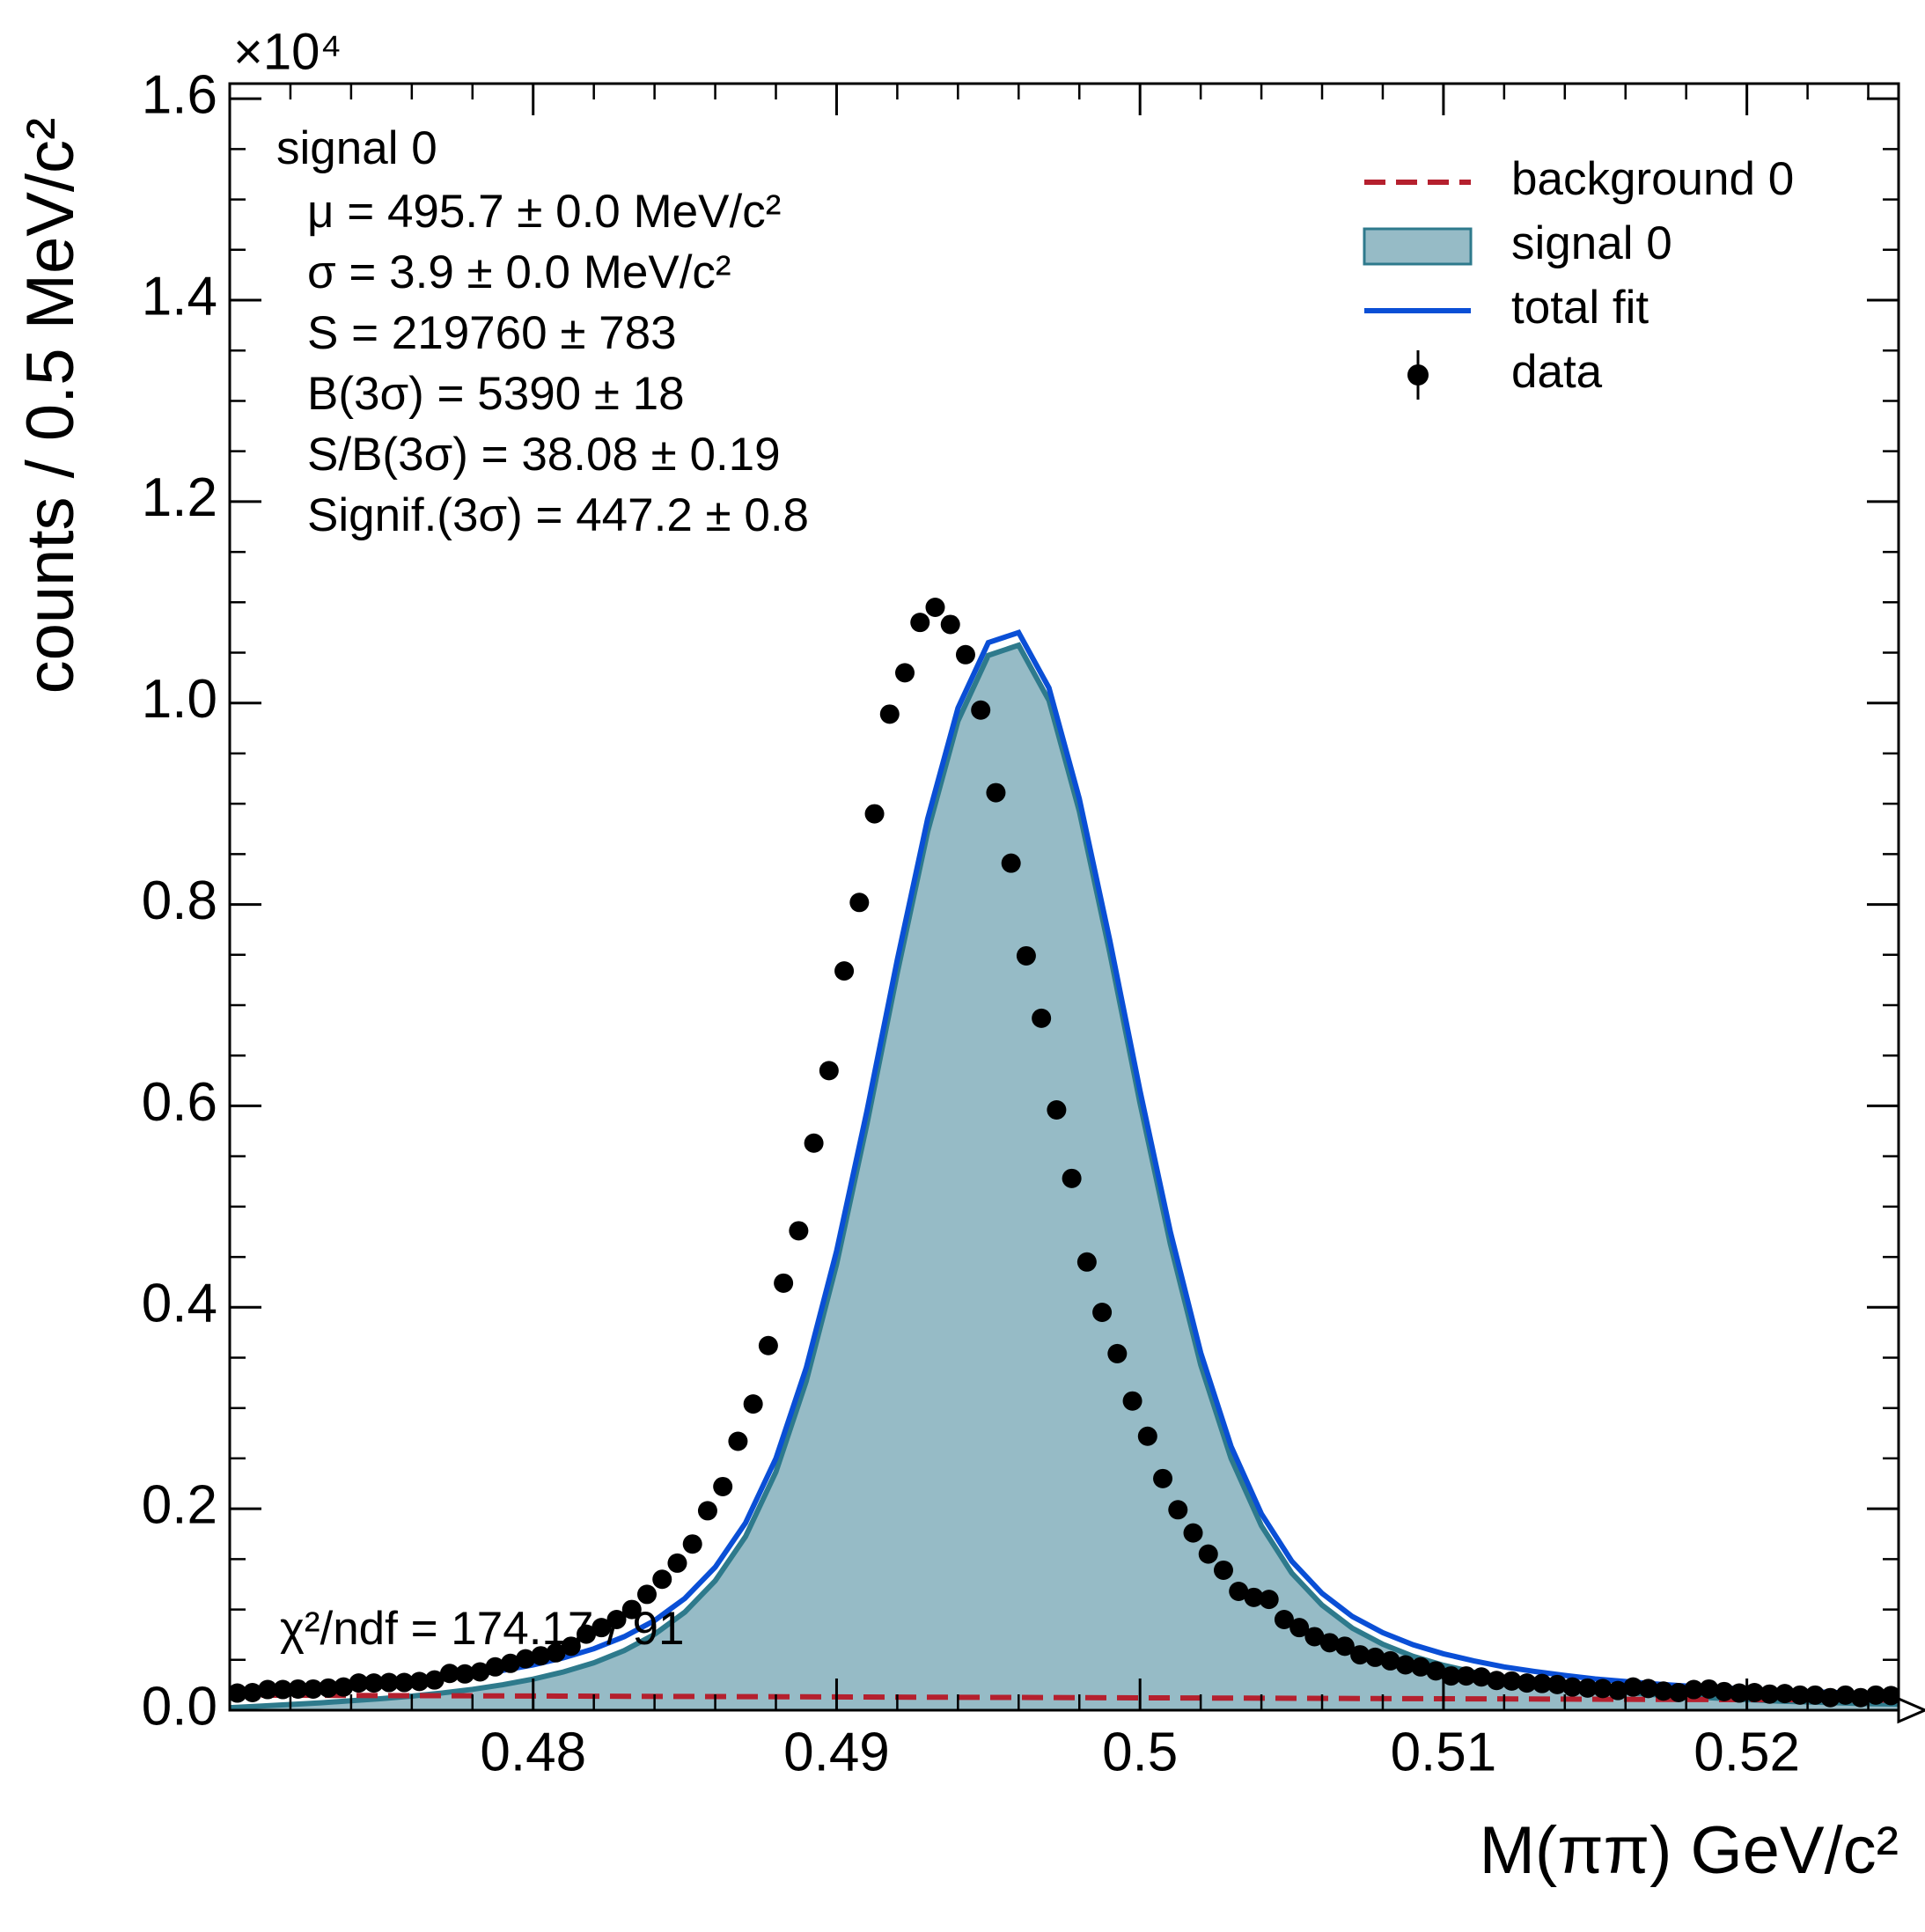 Image resolution: width=1925 pixels, height=1932 pixels. I want to click on legend-label: data, so click(1557, 372).